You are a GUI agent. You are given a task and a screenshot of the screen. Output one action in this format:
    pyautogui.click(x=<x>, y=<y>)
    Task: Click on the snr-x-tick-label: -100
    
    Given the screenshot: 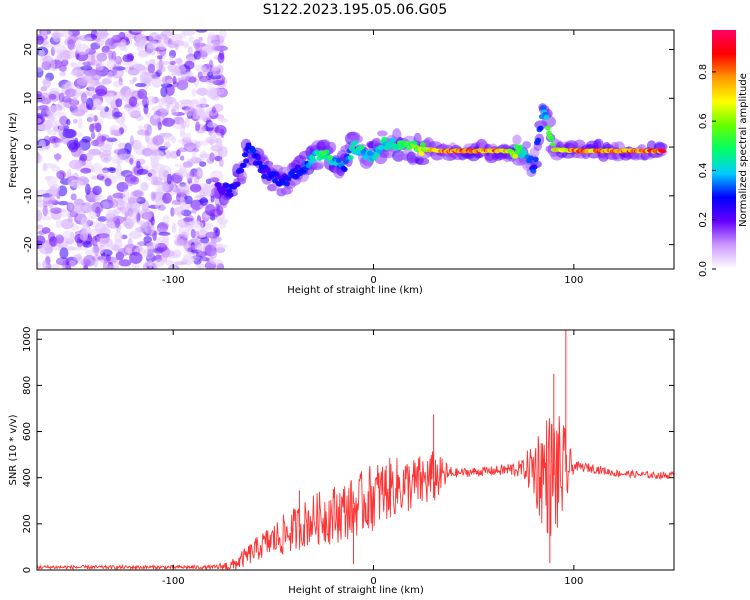 What is the action you would take?
    pyautogui.click(x=173, y=581)
    